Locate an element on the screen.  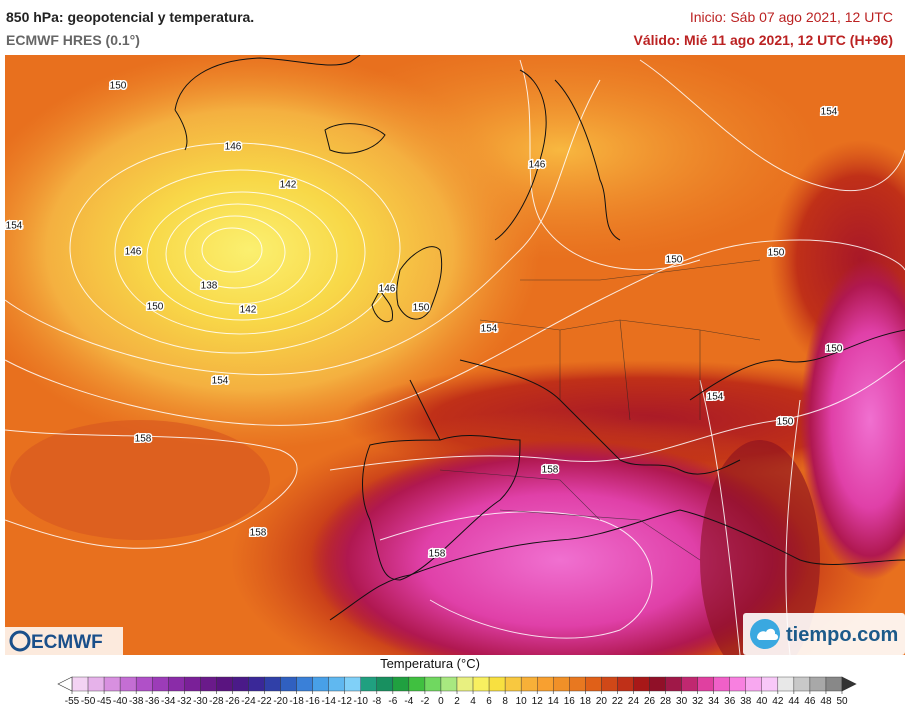
contour-label: 138 is located at coordinates (209, 286).